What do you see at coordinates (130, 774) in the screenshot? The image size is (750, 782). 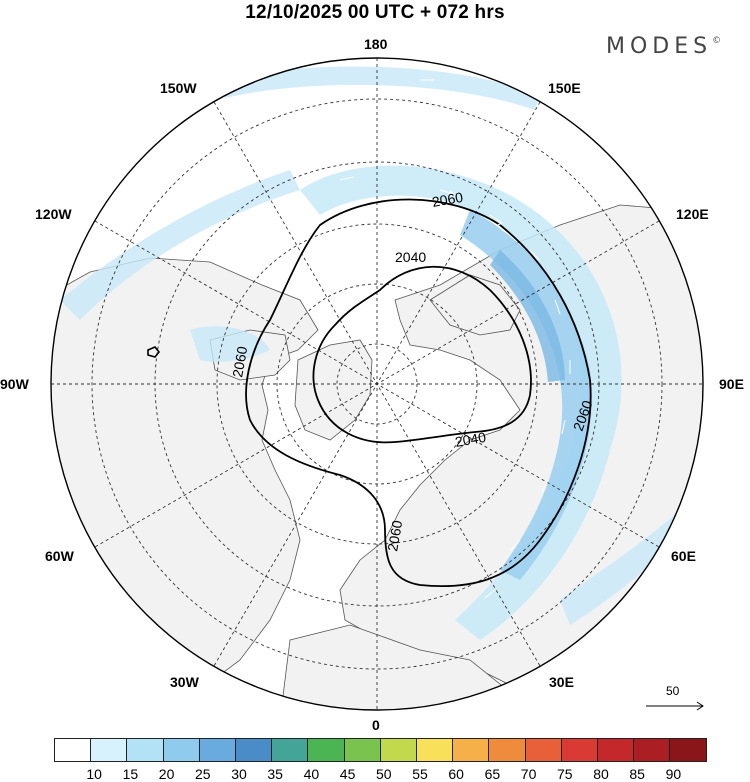 I see `colorbar-tick-label: 15` at bounding box center [130, 774].